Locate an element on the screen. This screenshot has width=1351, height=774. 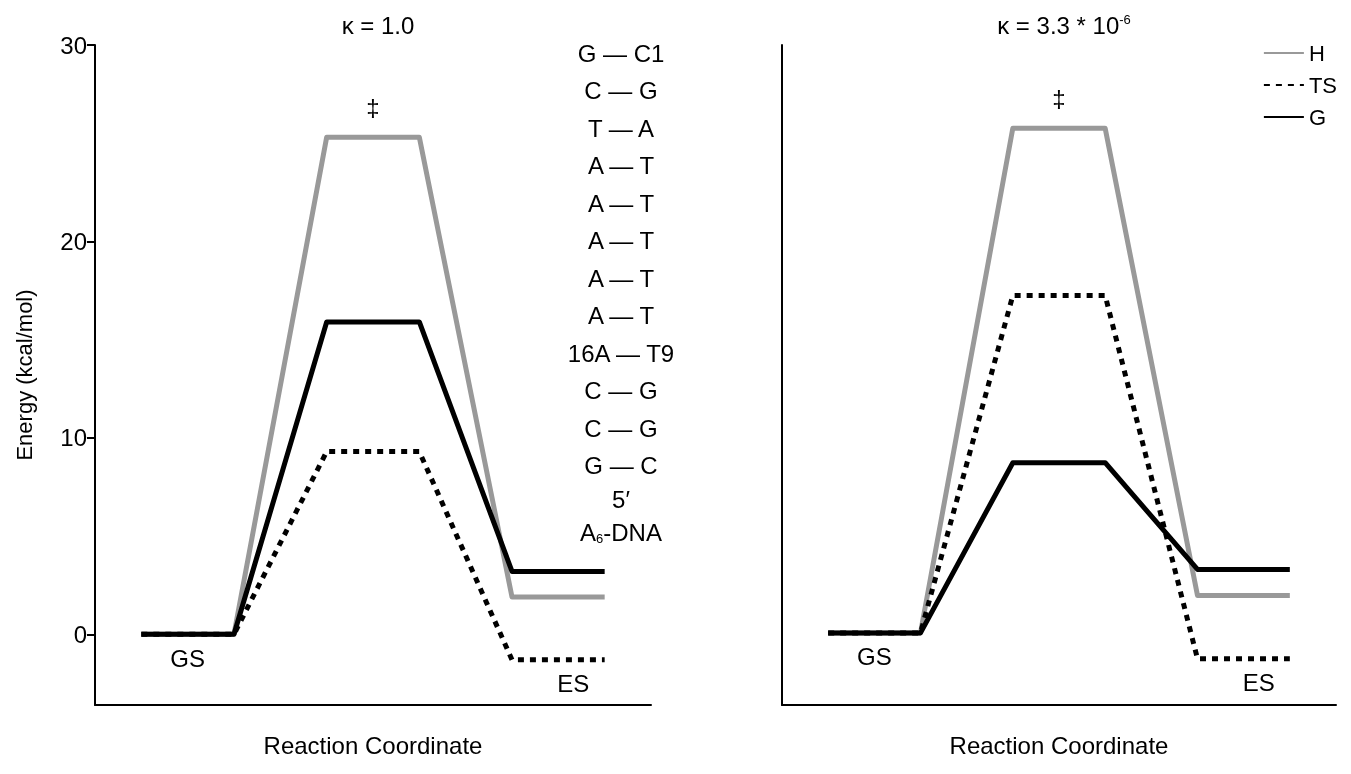
legend-label: H is located at coordinates (1316, 53).